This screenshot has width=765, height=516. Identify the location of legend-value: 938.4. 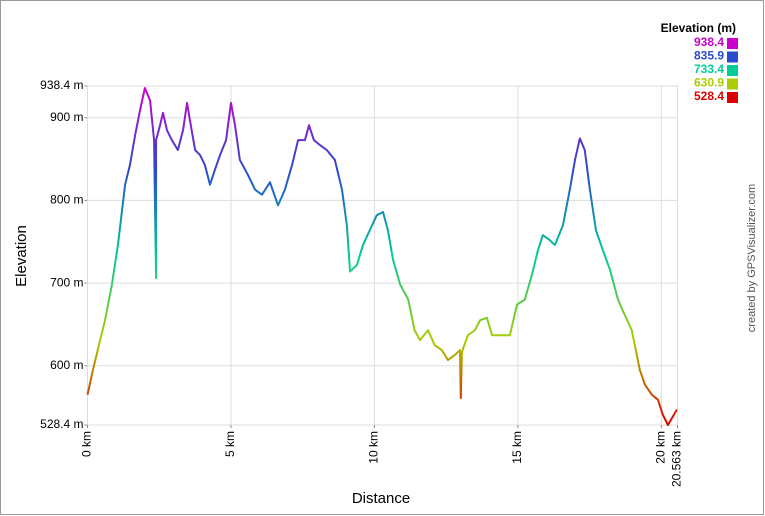
(709, 42).